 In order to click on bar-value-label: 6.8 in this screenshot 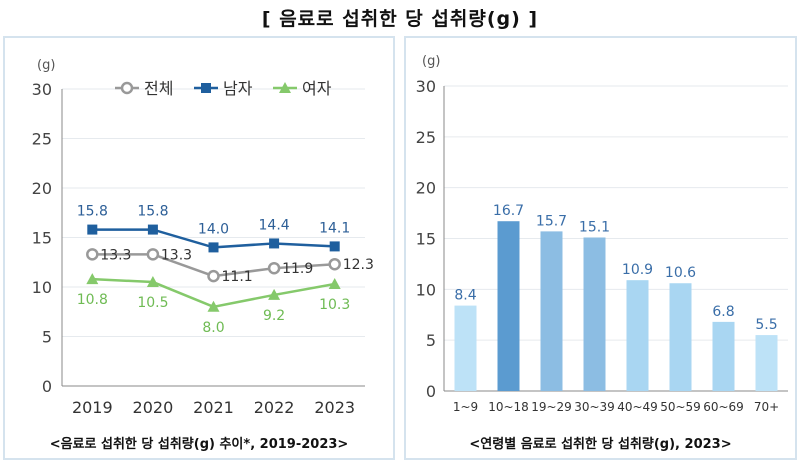, I will do `click(723, 312)`.